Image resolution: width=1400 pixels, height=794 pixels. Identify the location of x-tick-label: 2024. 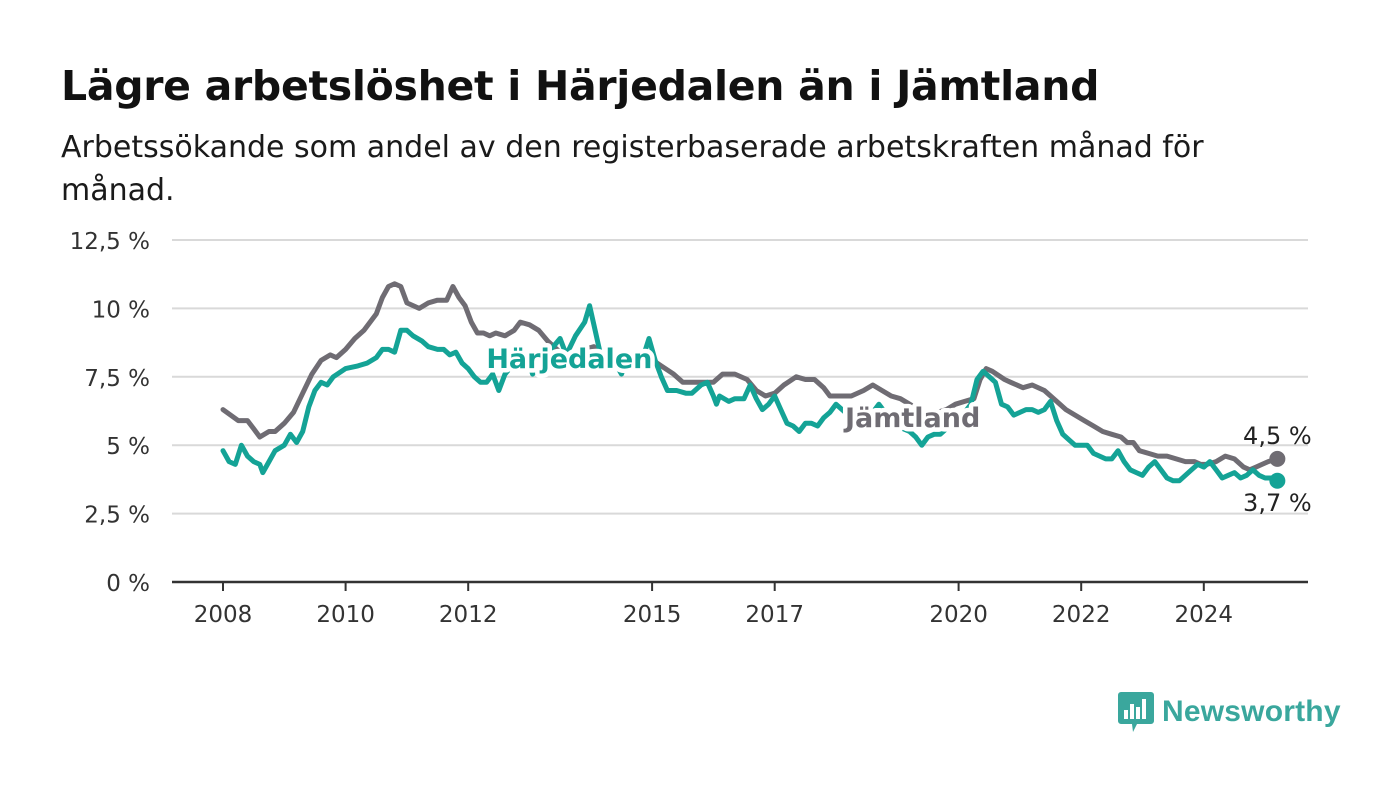
(1204, 615).